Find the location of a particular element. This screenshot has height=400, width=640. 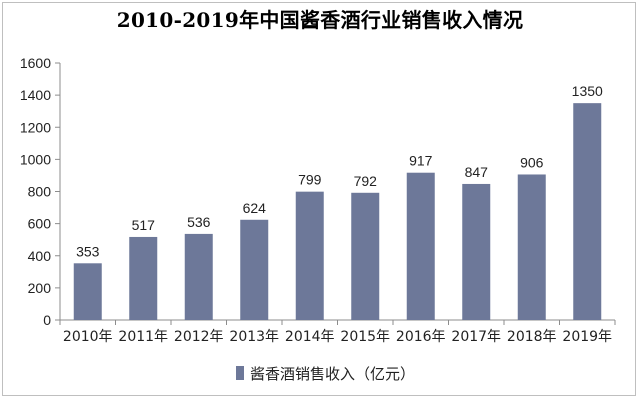

data-label: 517 is located at coordinates (144, 225).